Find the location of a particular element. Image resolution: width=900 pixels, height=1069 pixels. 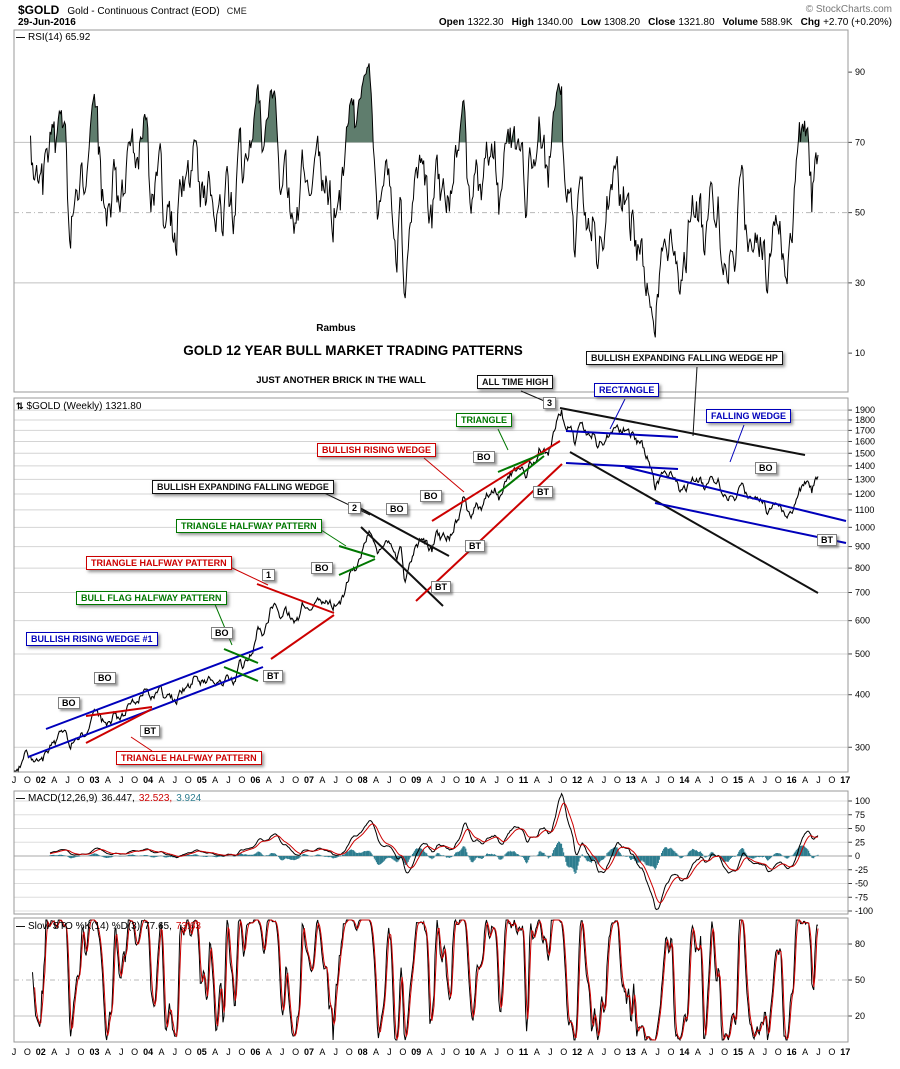

quote-open: Open 1322.30 is located at coordinates (471, 22).